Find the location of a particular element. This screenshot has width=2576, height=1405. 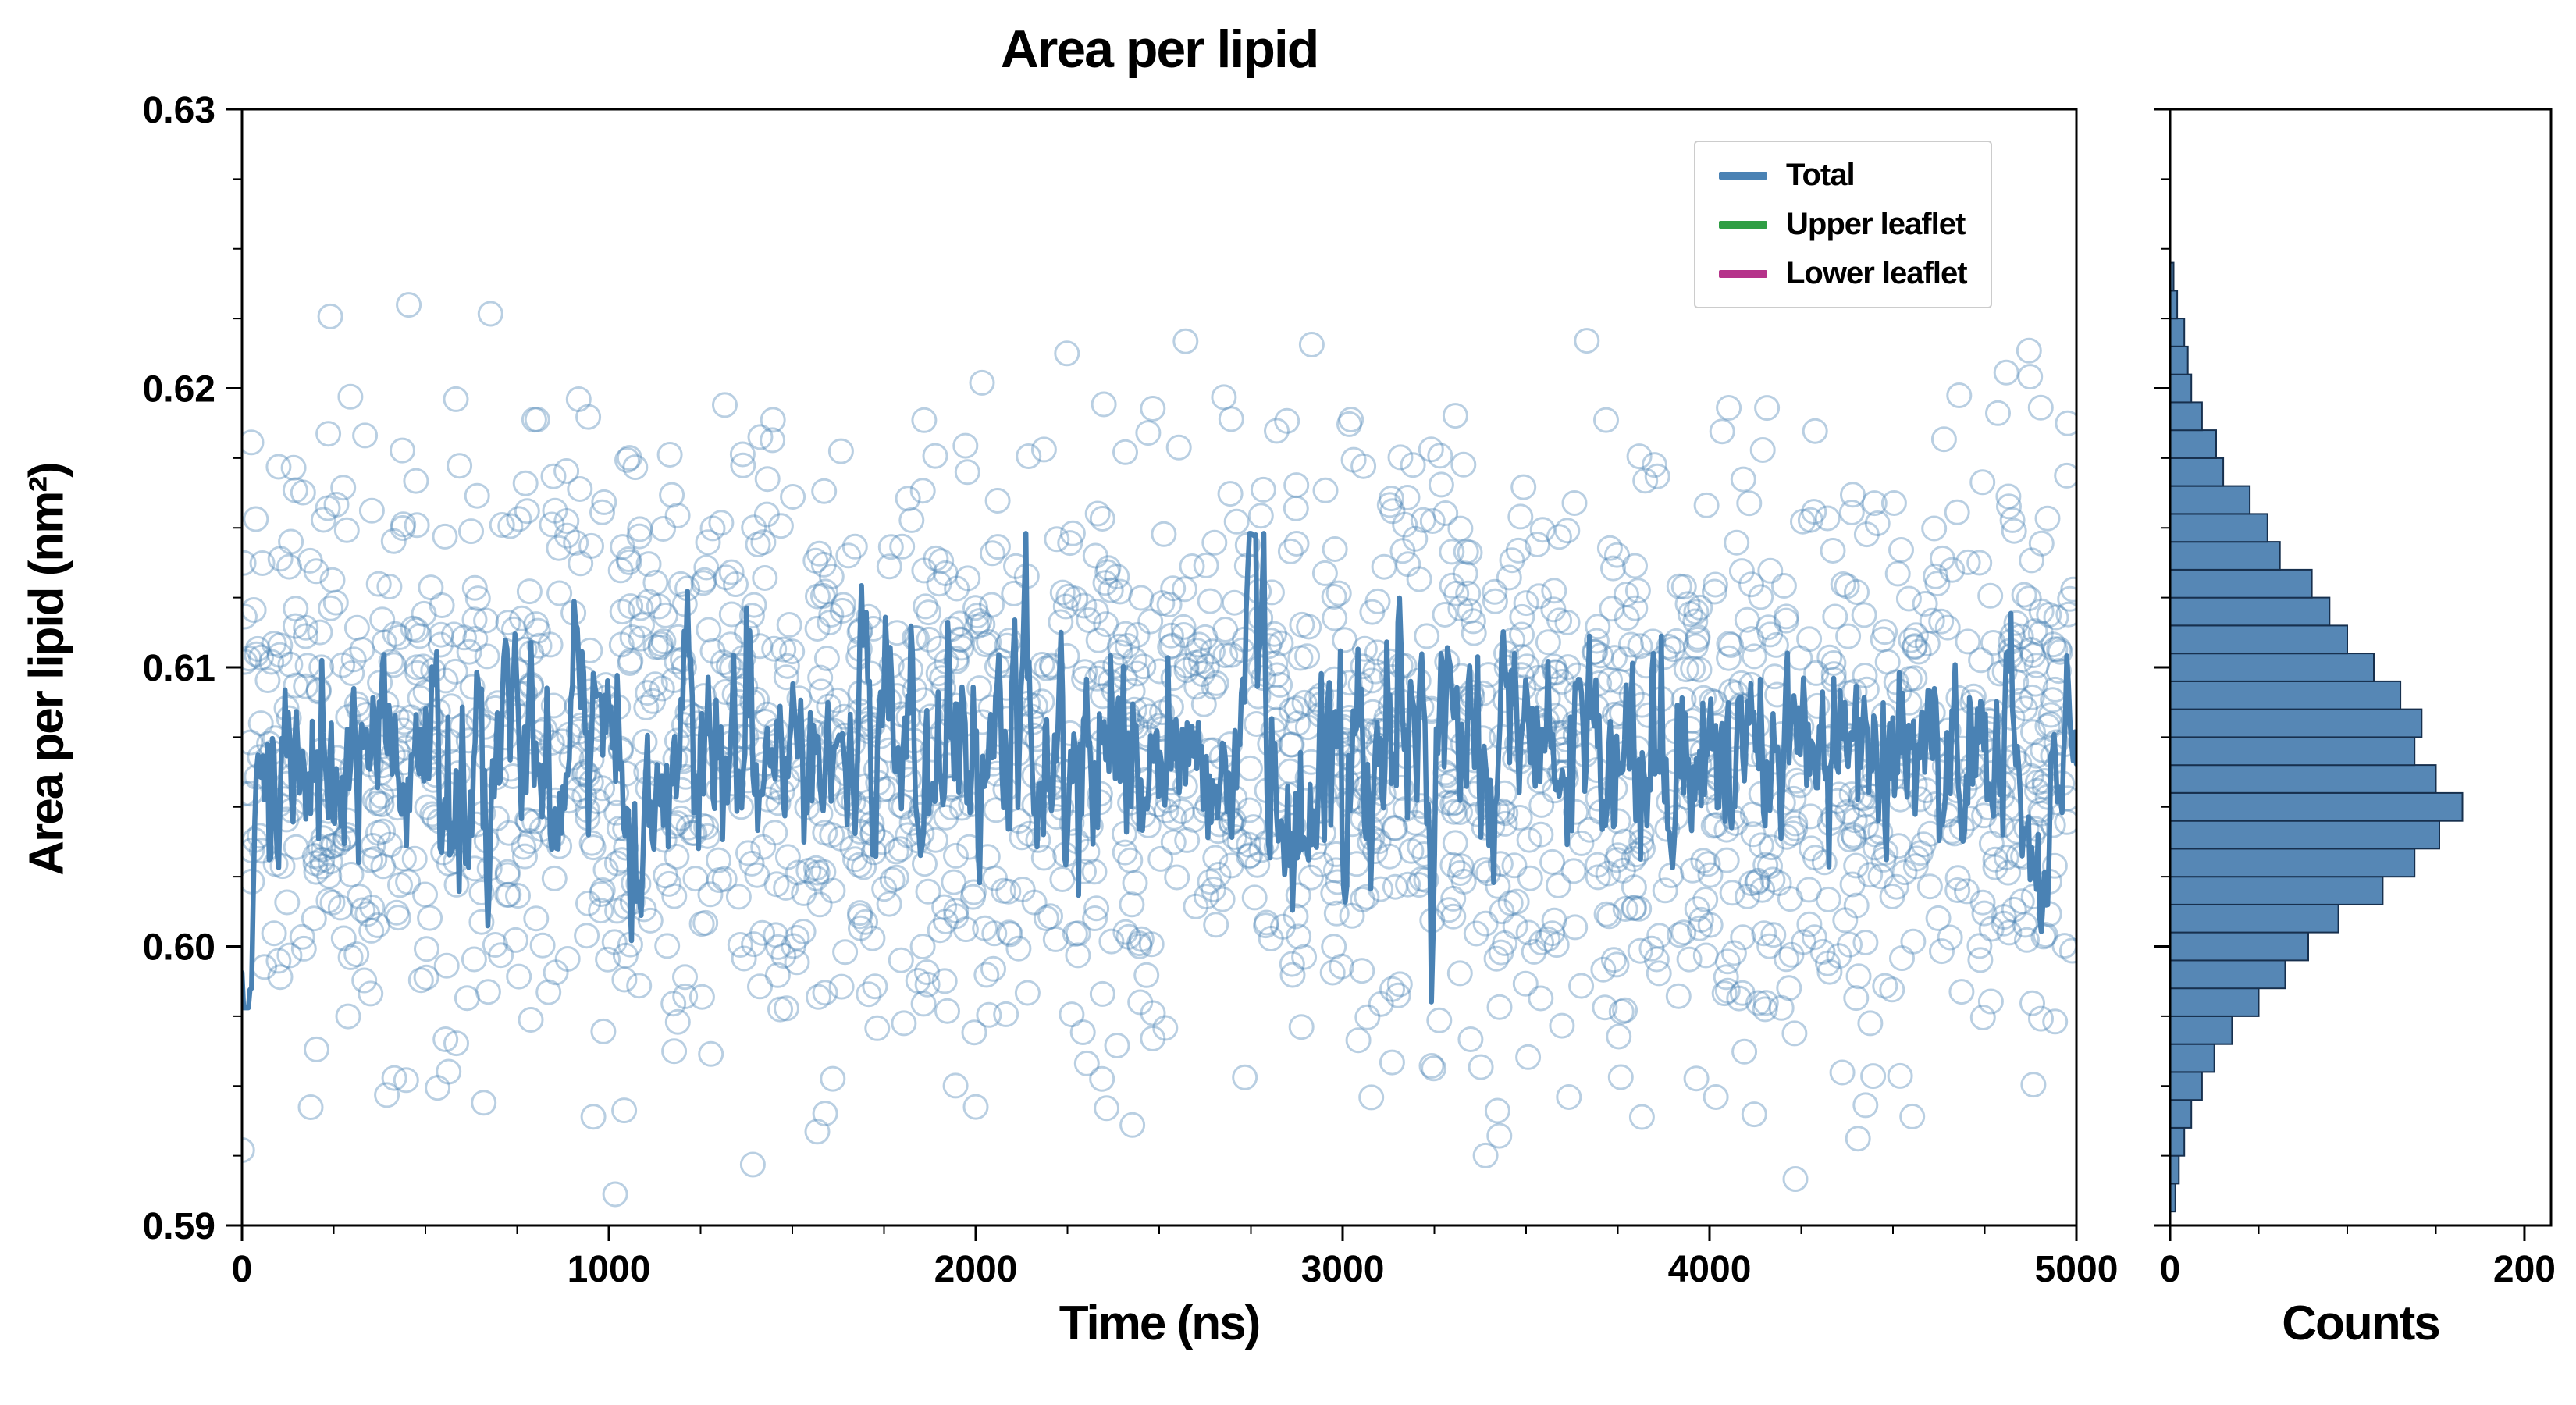

y-tick-label: 0.63 is located at coordinates (179, 111).